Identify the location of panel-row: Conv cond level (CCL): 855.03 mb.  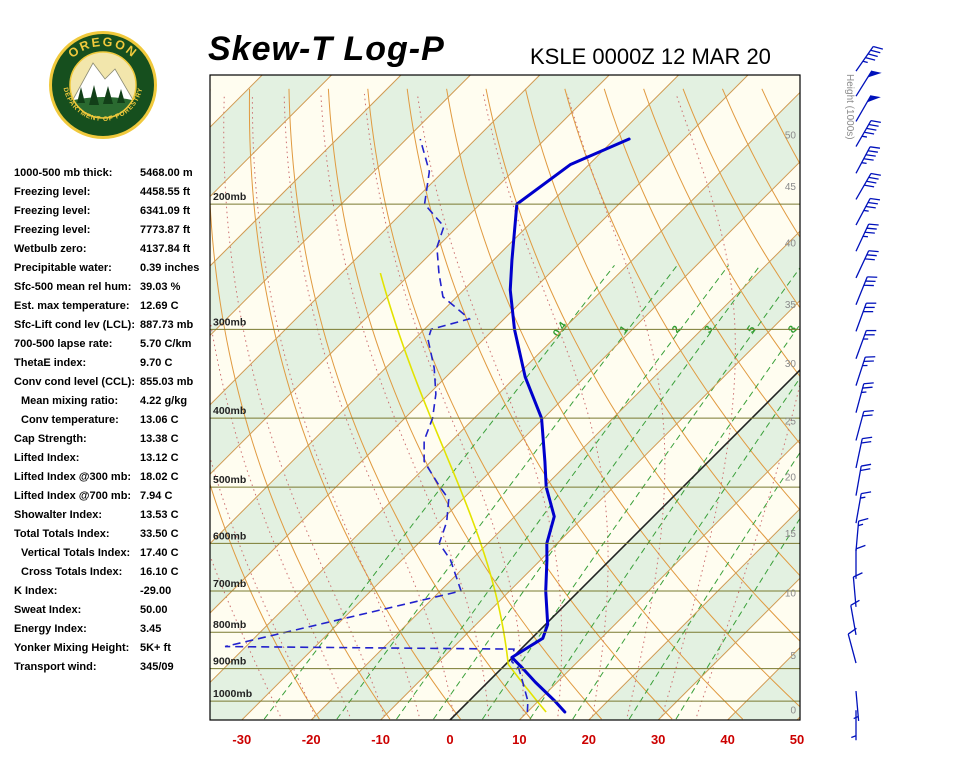
(112, 382).